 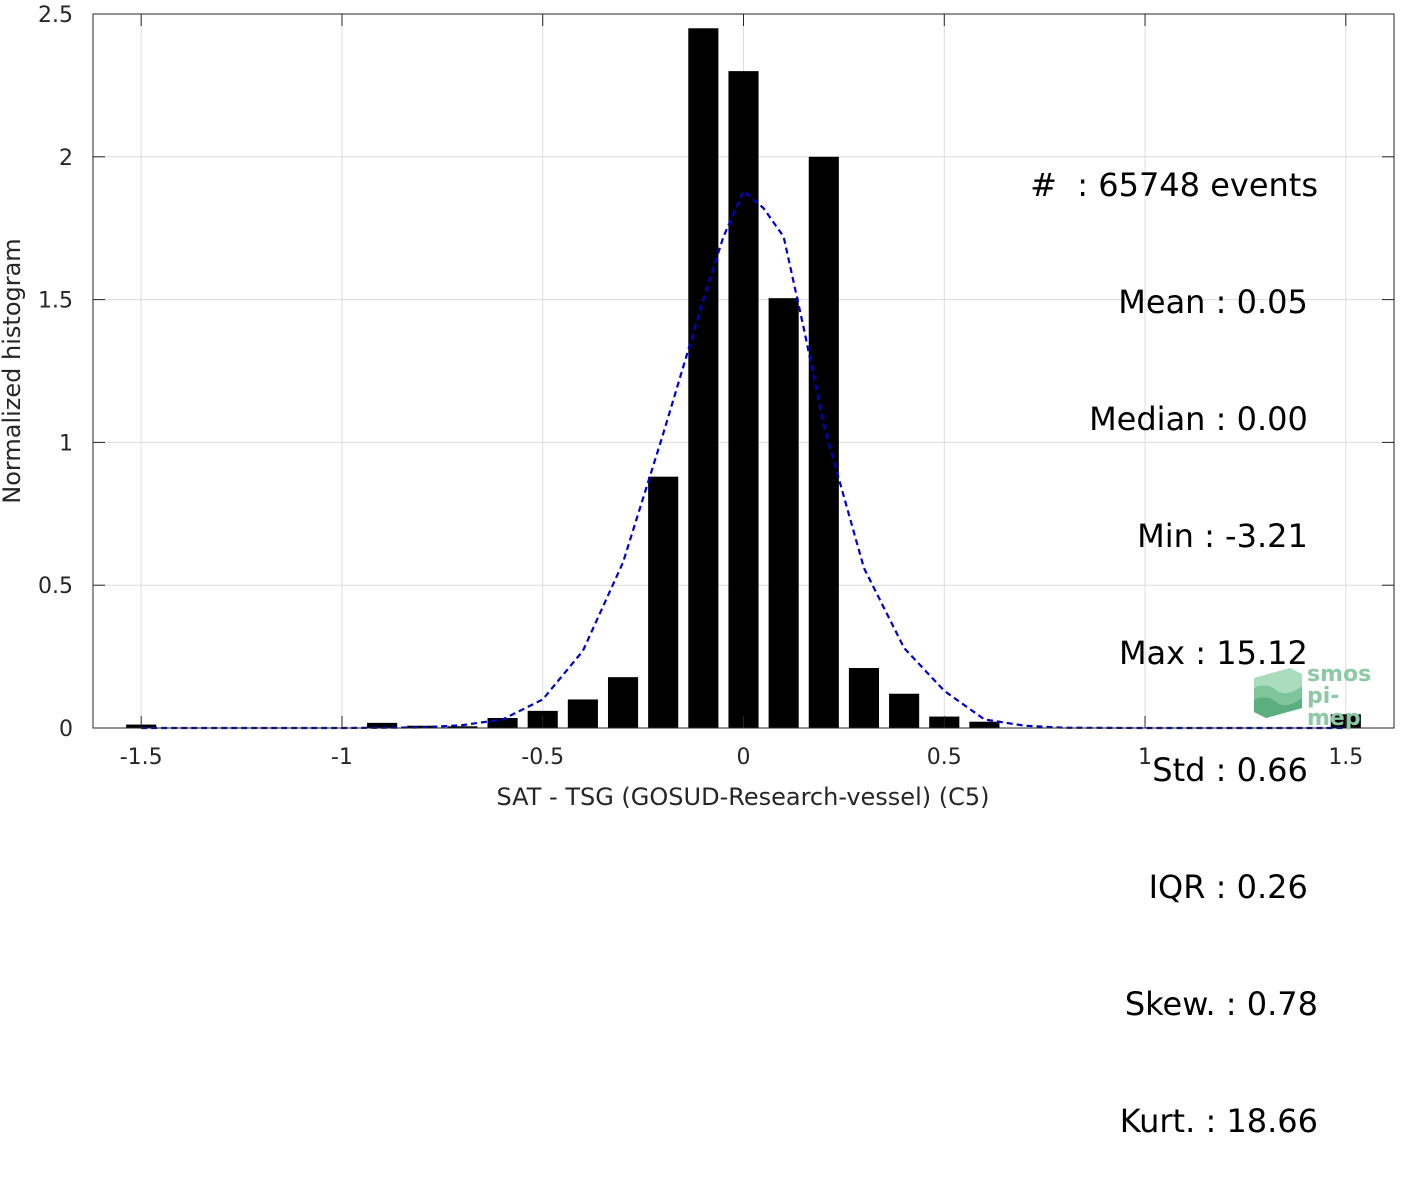 What do you see at coordinates (1233, 887) in the screenshot?
I see `stat-iqr: IQR : 0.26` at bounding box center [1233, 887].